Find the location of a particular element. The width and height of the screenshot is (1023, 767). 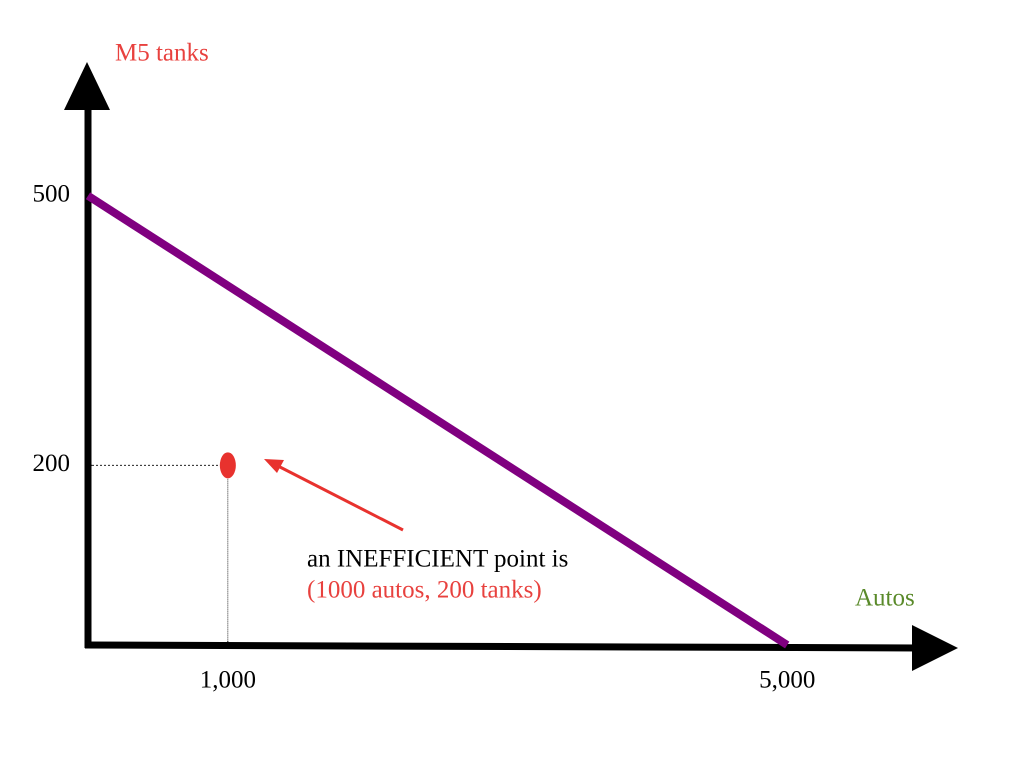

x-tick-label: 5,000 is located at coordinates (787, 680).